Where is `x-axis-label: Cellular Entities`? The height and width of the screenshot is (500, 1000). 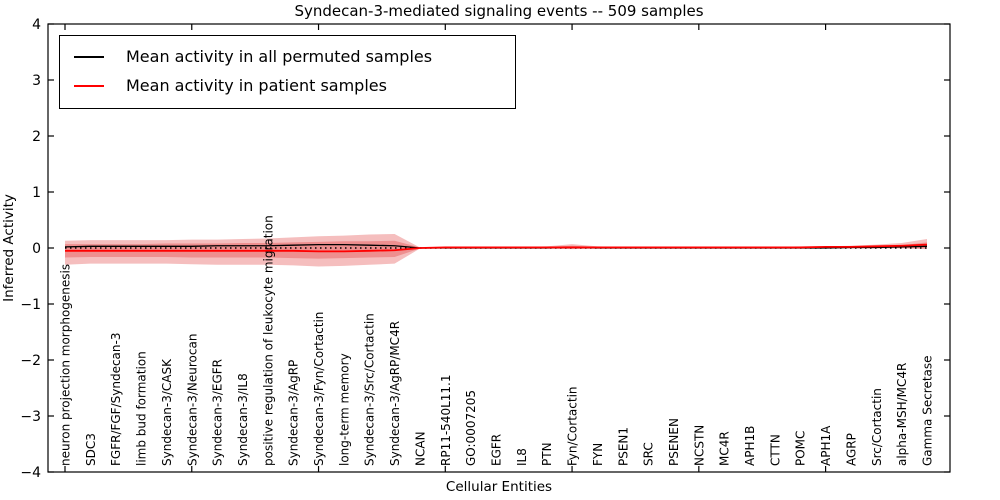 x-axis-label: Cellular Entities is located at coordinates (499, 487).